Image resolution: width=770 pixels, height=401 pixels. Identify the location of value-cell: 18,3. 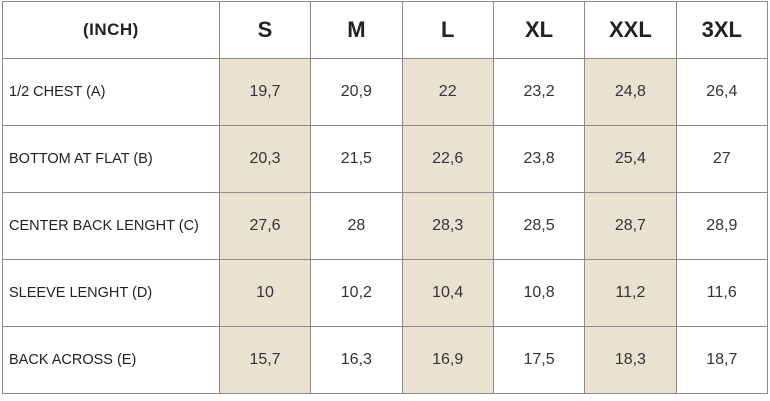
(630, 360).